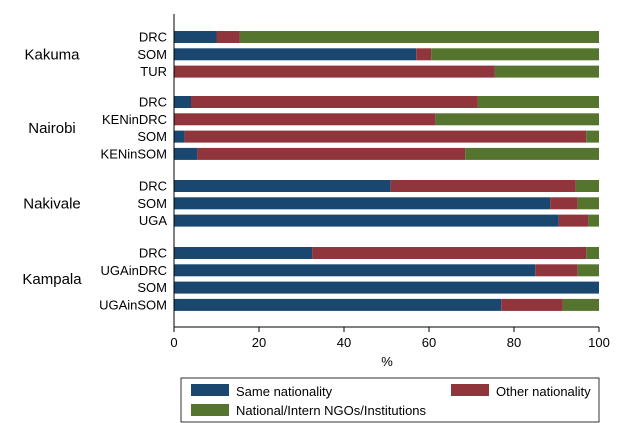  What do you see at coordinates (344, 342) in the screenshot?
I see `x-tick-label: 40` at bounding box center [344, 342].